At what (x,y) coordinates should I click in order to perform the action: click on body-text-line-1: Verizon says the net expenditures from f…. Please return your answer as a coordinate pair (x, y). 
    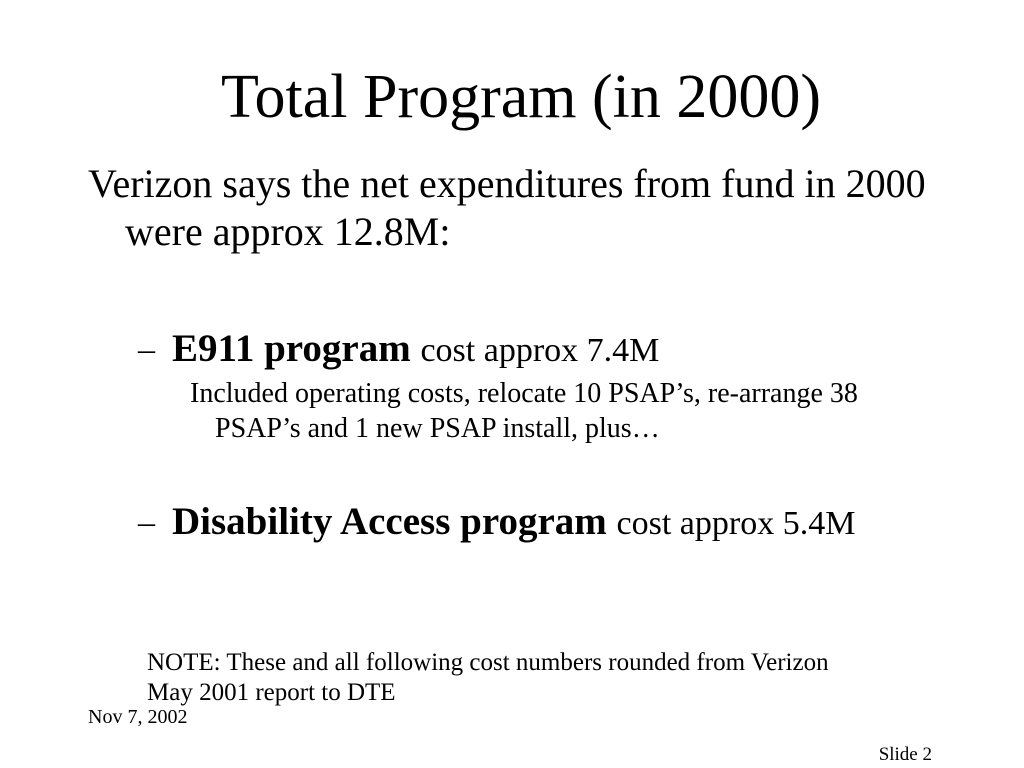
    Looking at the image, I should click on (507, 183).